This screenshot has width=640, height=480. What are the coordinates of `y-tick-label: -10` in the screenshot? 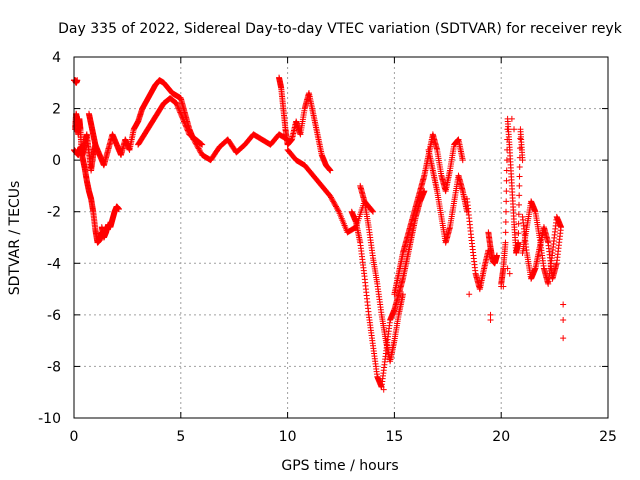 It's located at (49, 419).